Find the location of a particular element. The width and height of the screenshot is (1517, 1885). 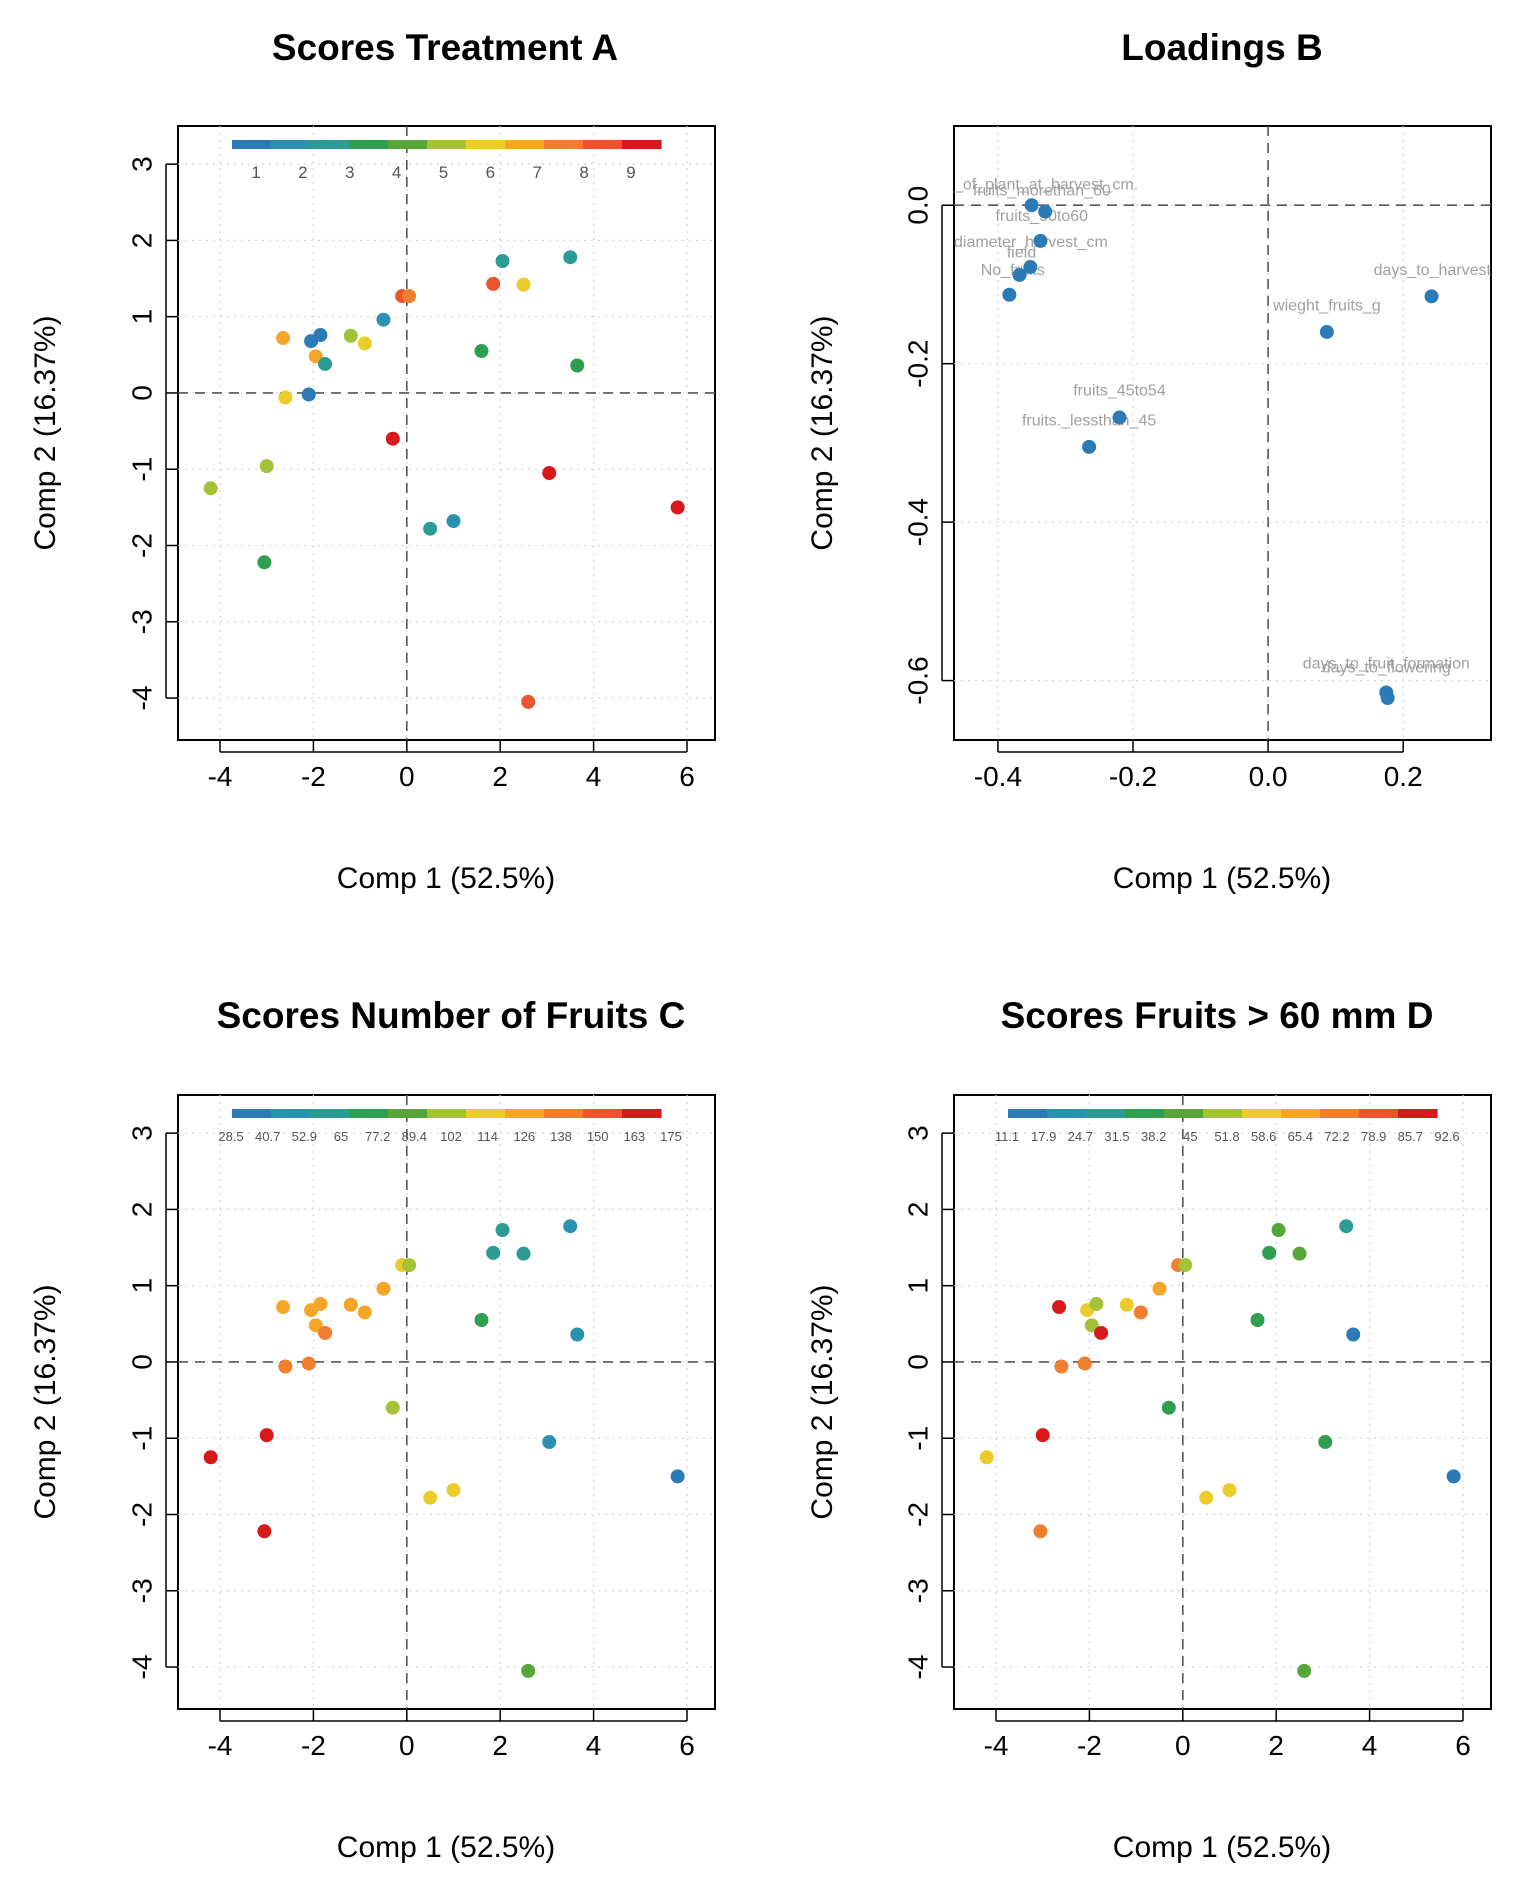

x-tick-label: -2 is located at coordinates (313, 776).